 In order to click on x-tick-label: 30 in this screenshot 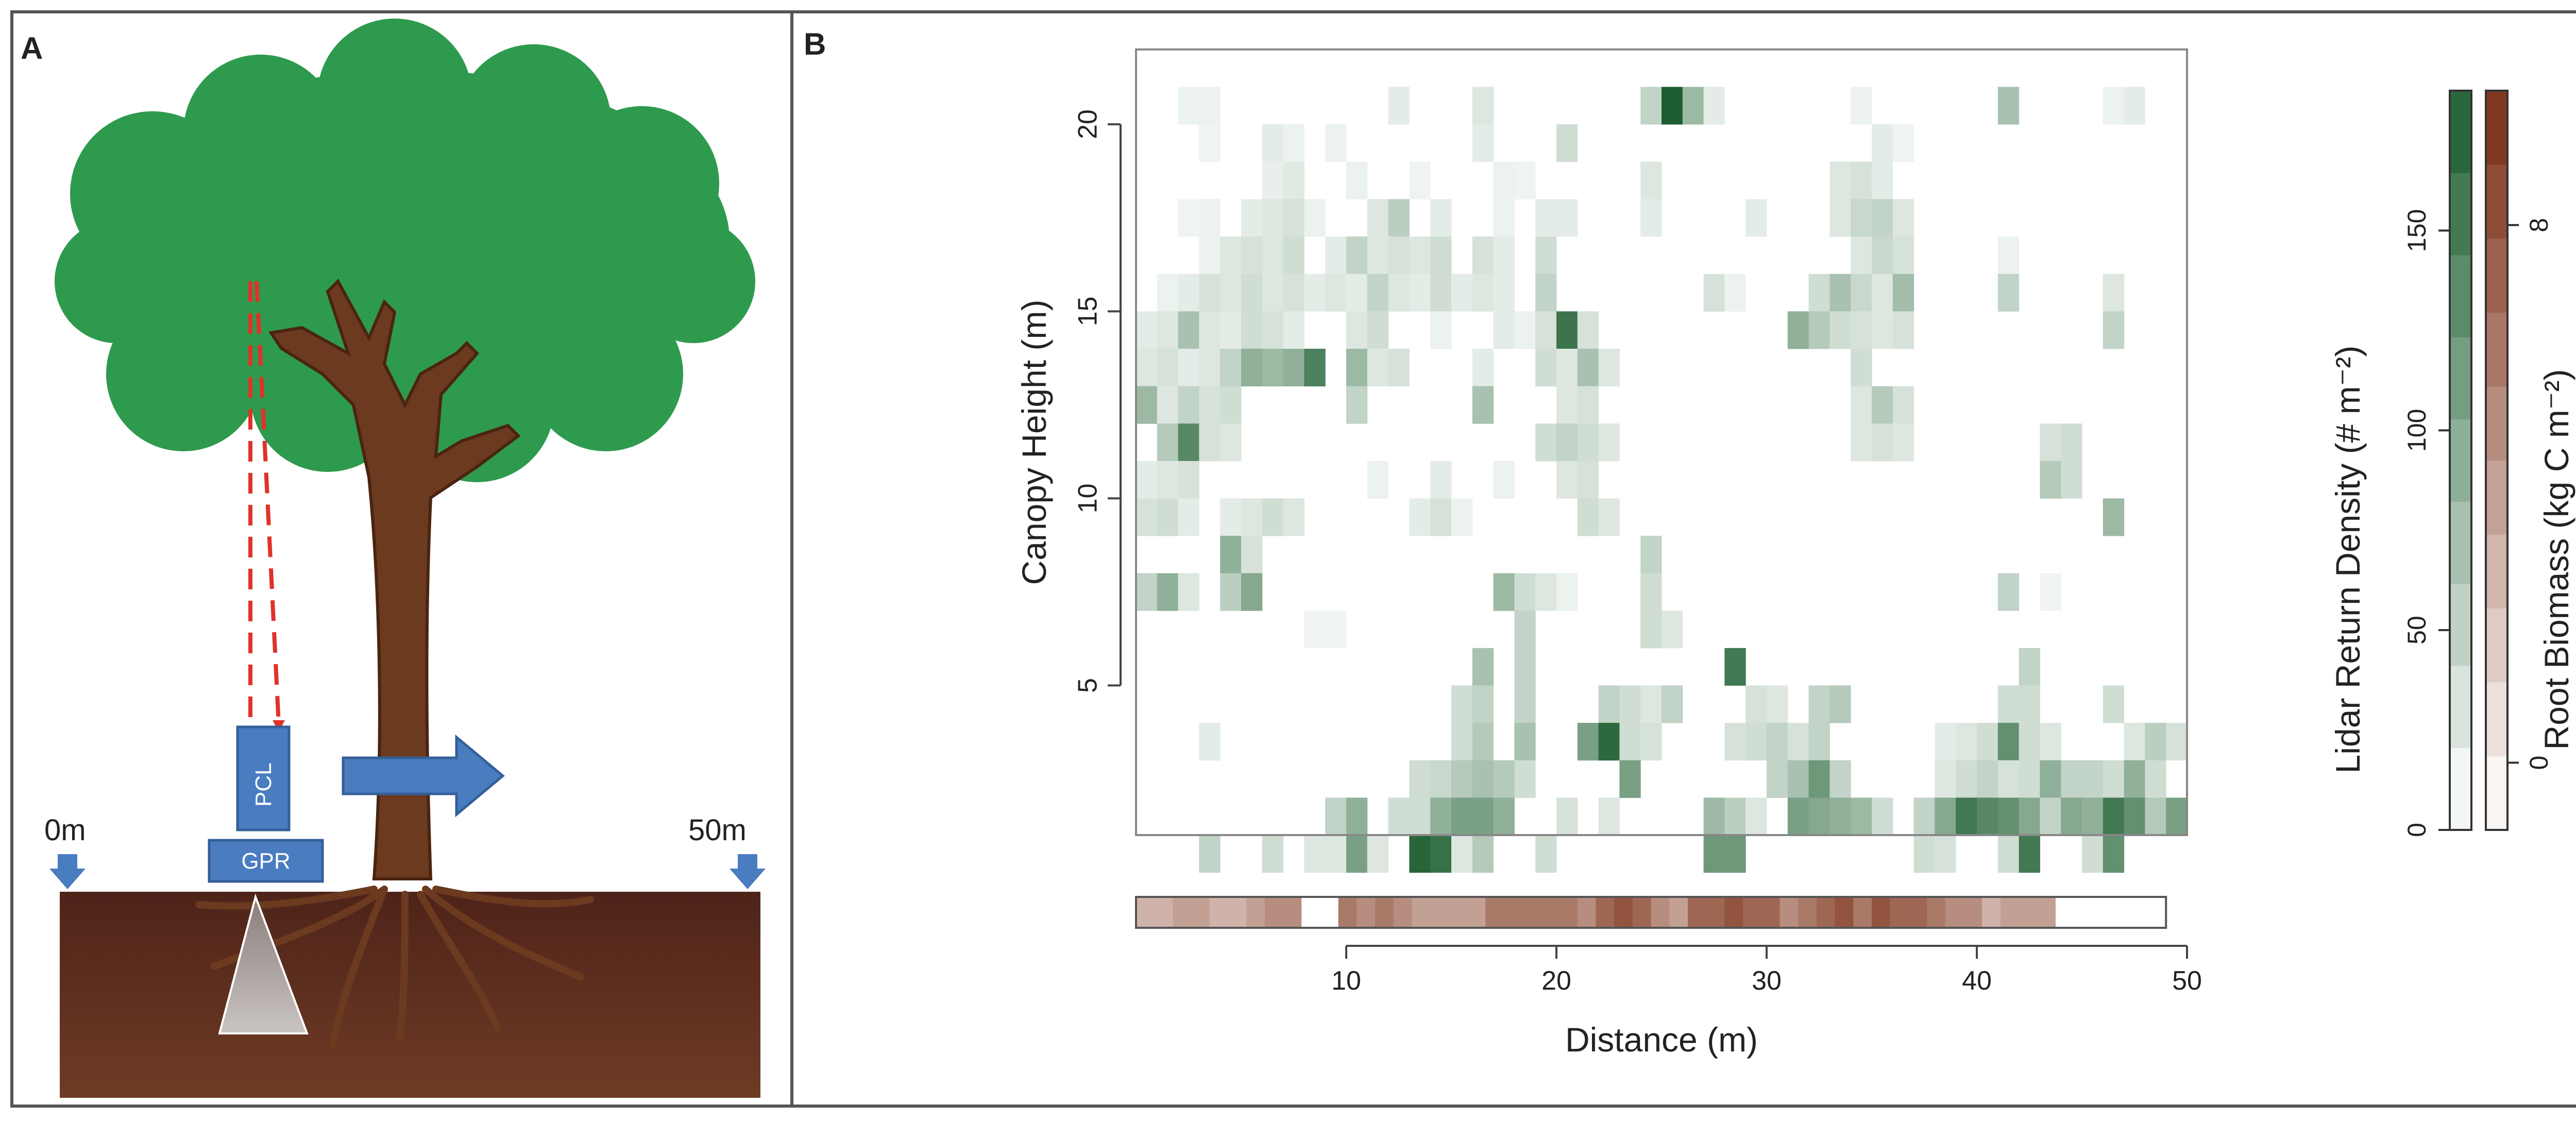, I will do `click(1767, 981)`.